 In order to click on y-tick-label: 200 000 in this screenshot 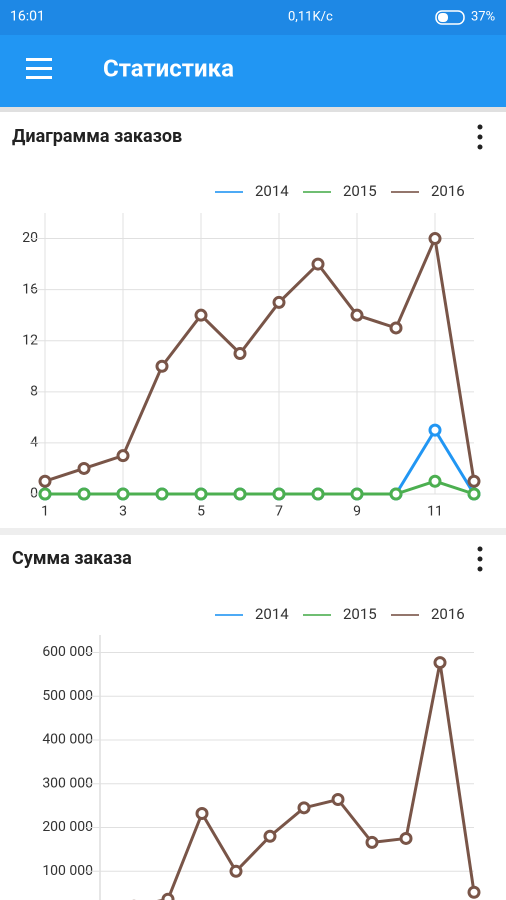, I will do `click(67, 827)`.